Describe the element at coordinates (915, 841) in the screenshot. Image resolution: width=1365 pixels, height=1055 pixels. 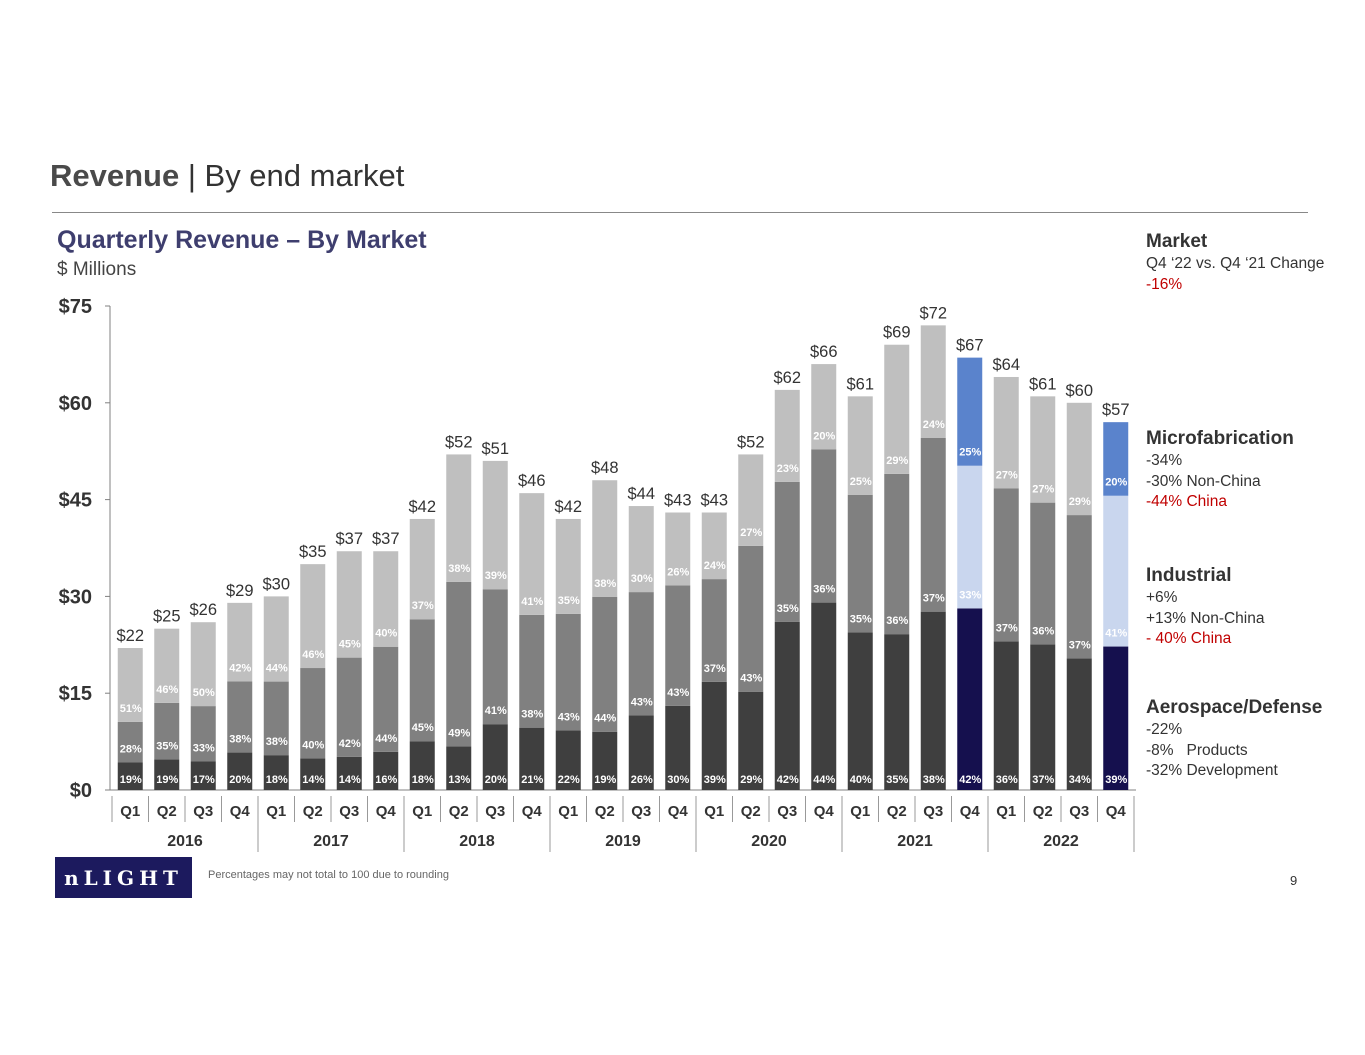
I see `year-label: 2021` at that location.